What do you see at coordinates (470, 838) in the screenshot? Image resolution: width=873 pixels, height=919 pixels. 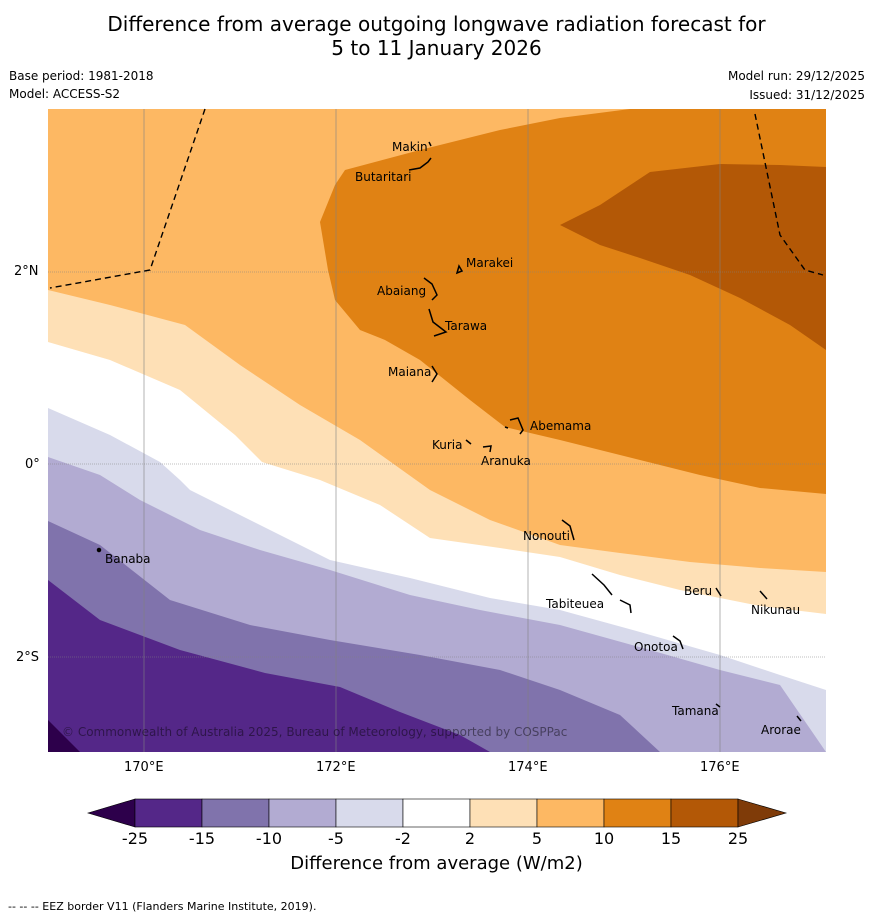 I see `colorbar-tick-label: 2` at bounding box center [470, 838].